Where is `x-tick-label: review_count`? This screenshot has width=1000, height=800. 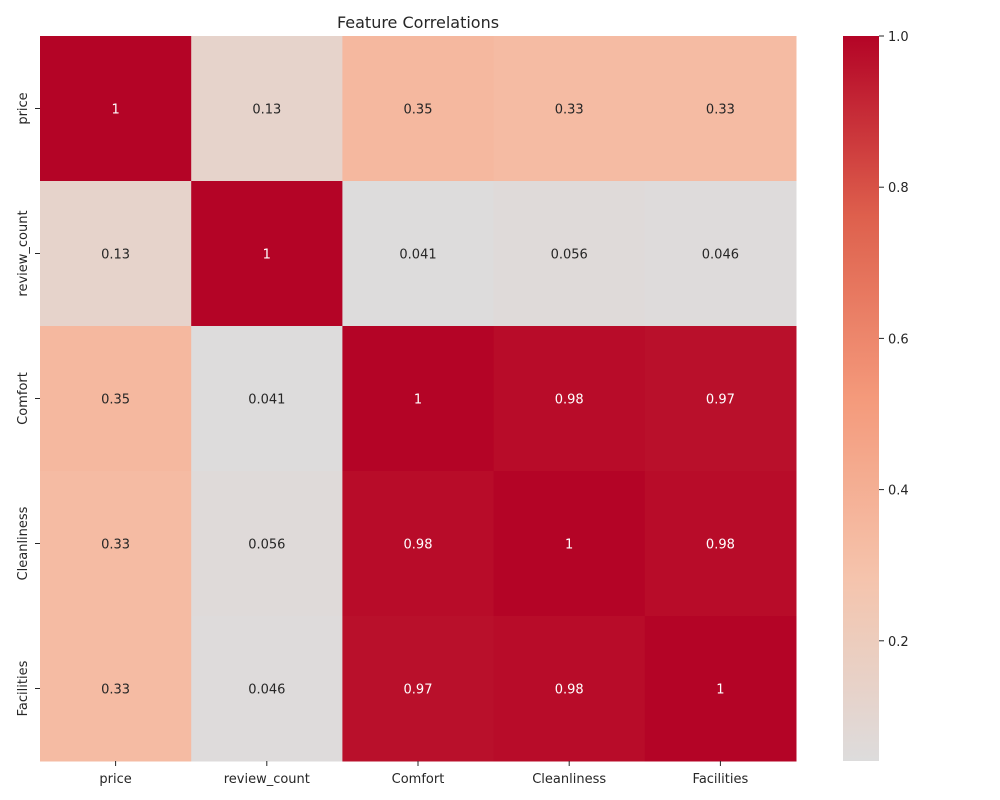
x-tick-label: review_count is located at coordinates (267, 779).